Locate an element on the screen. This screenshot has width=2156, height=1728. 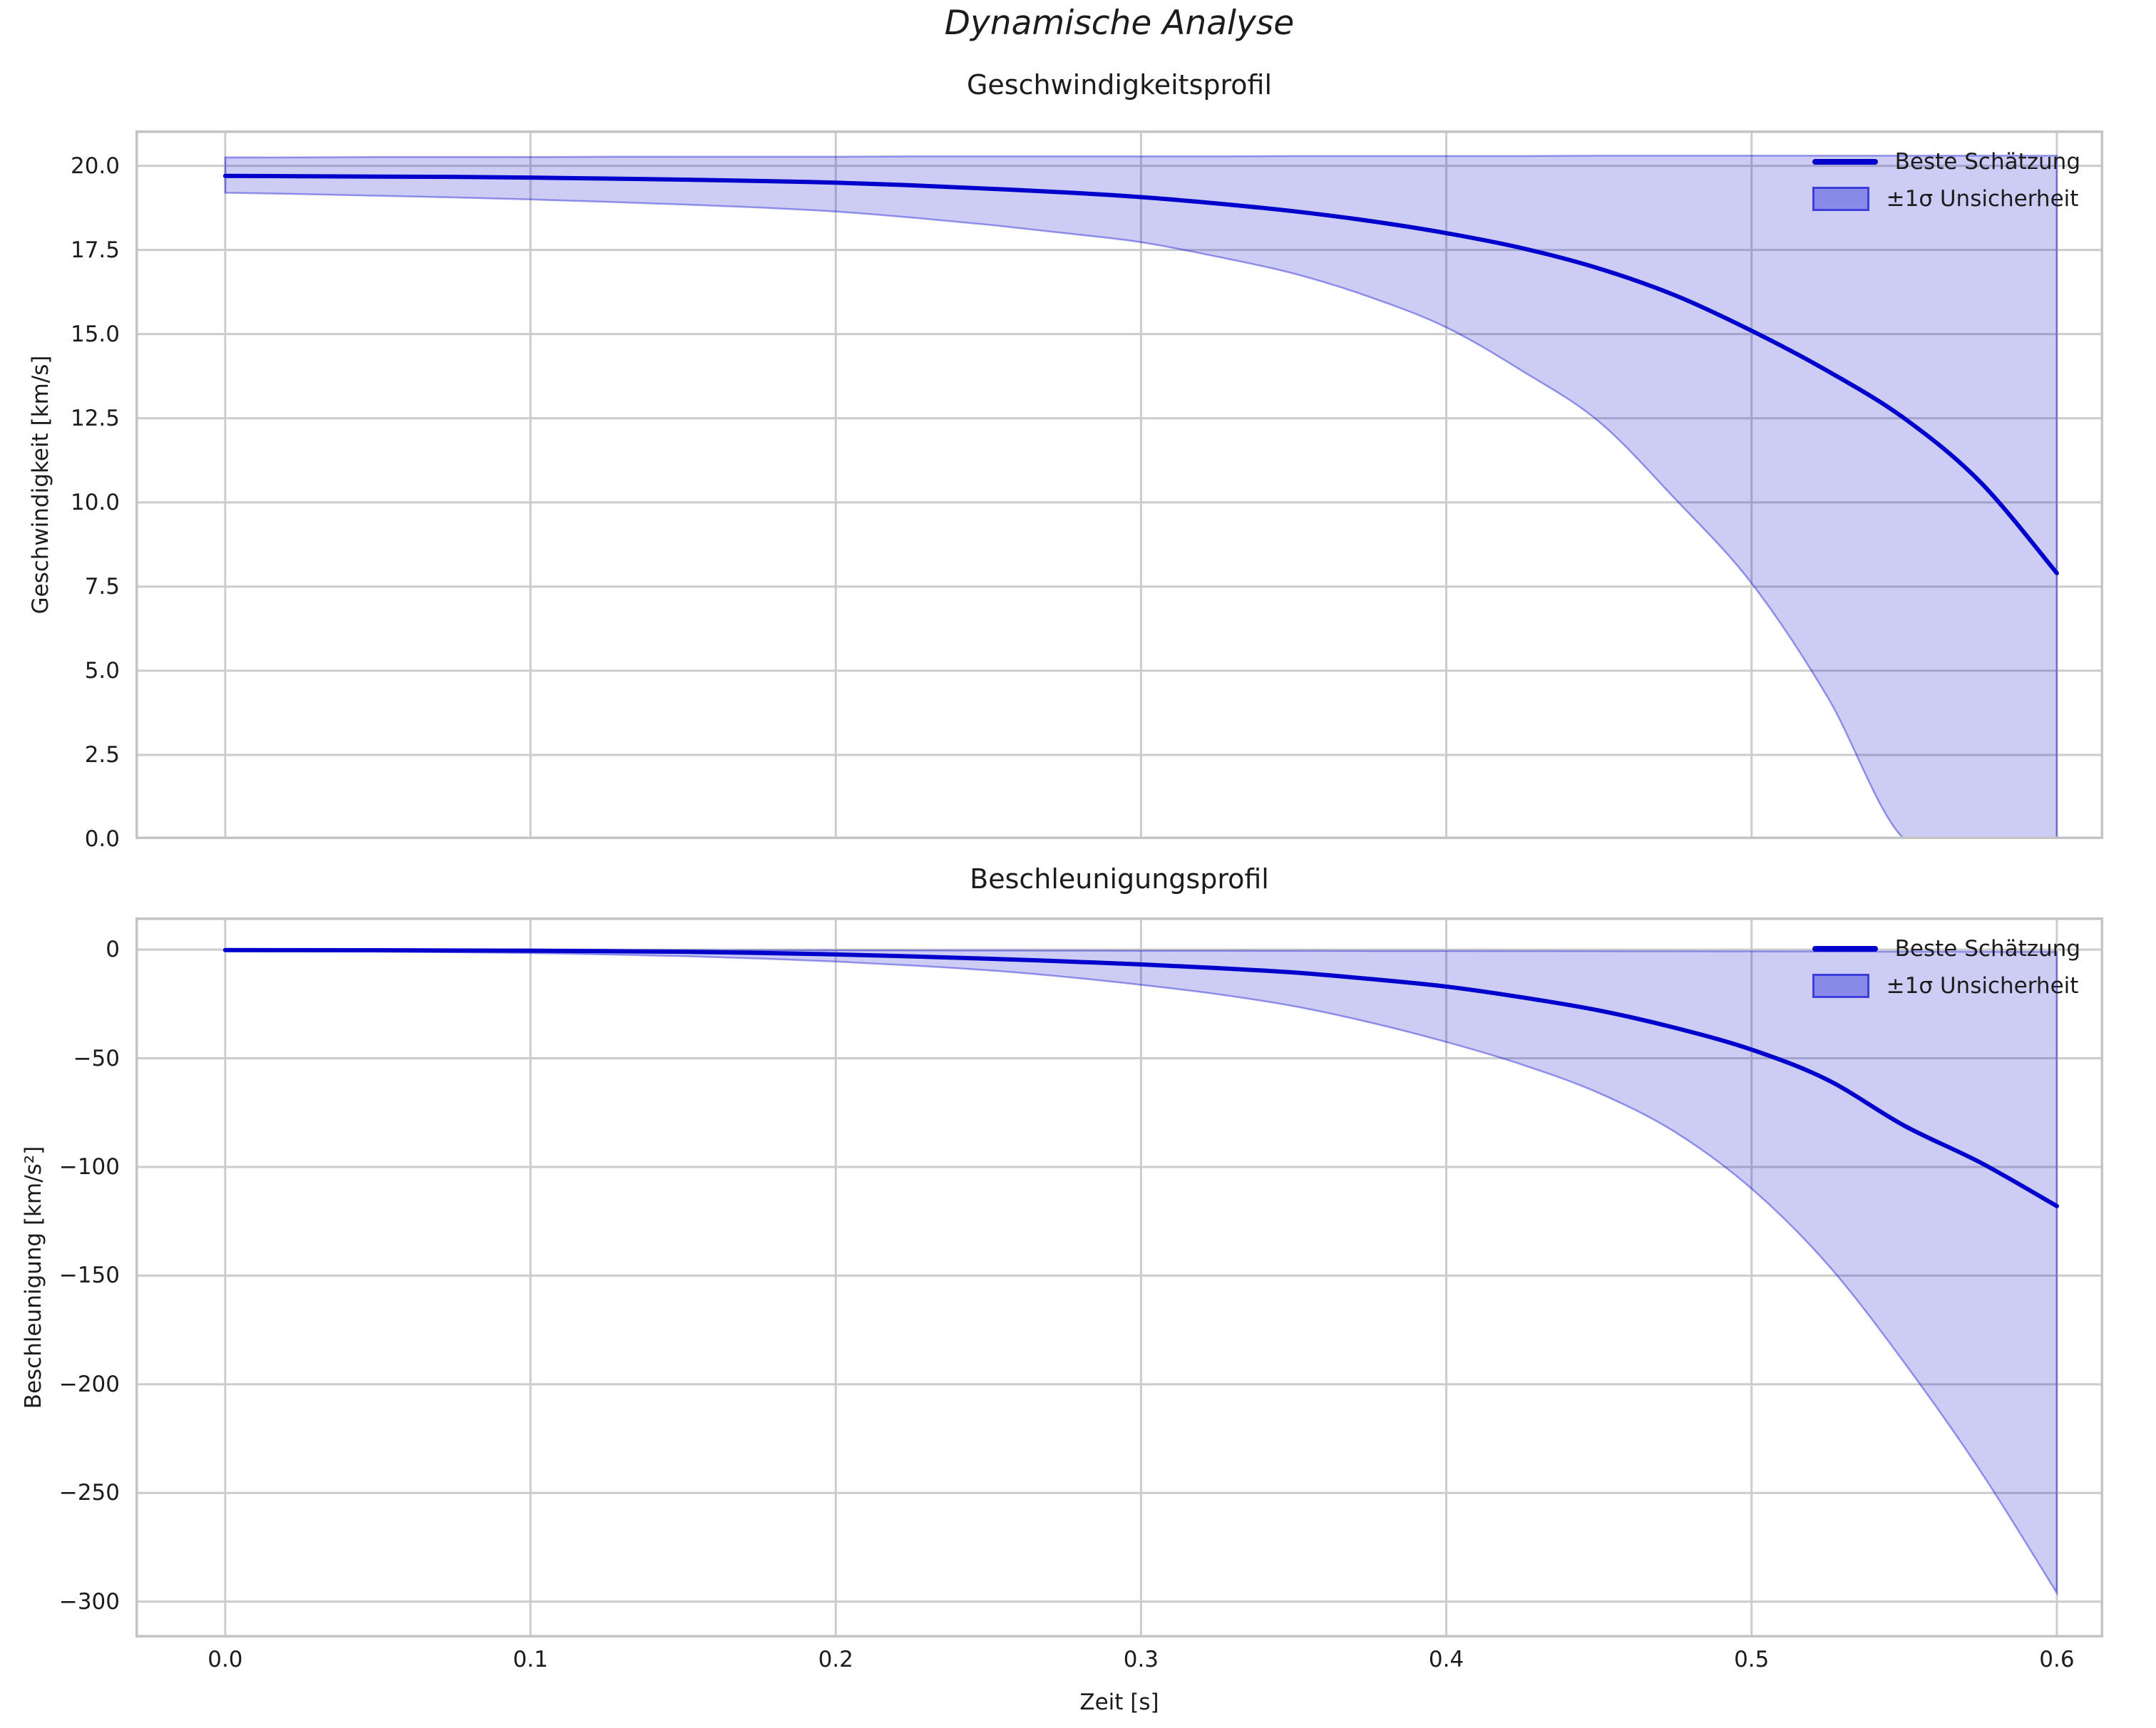
xtick-label: 0.0 is located at coordinates (225, 1659).